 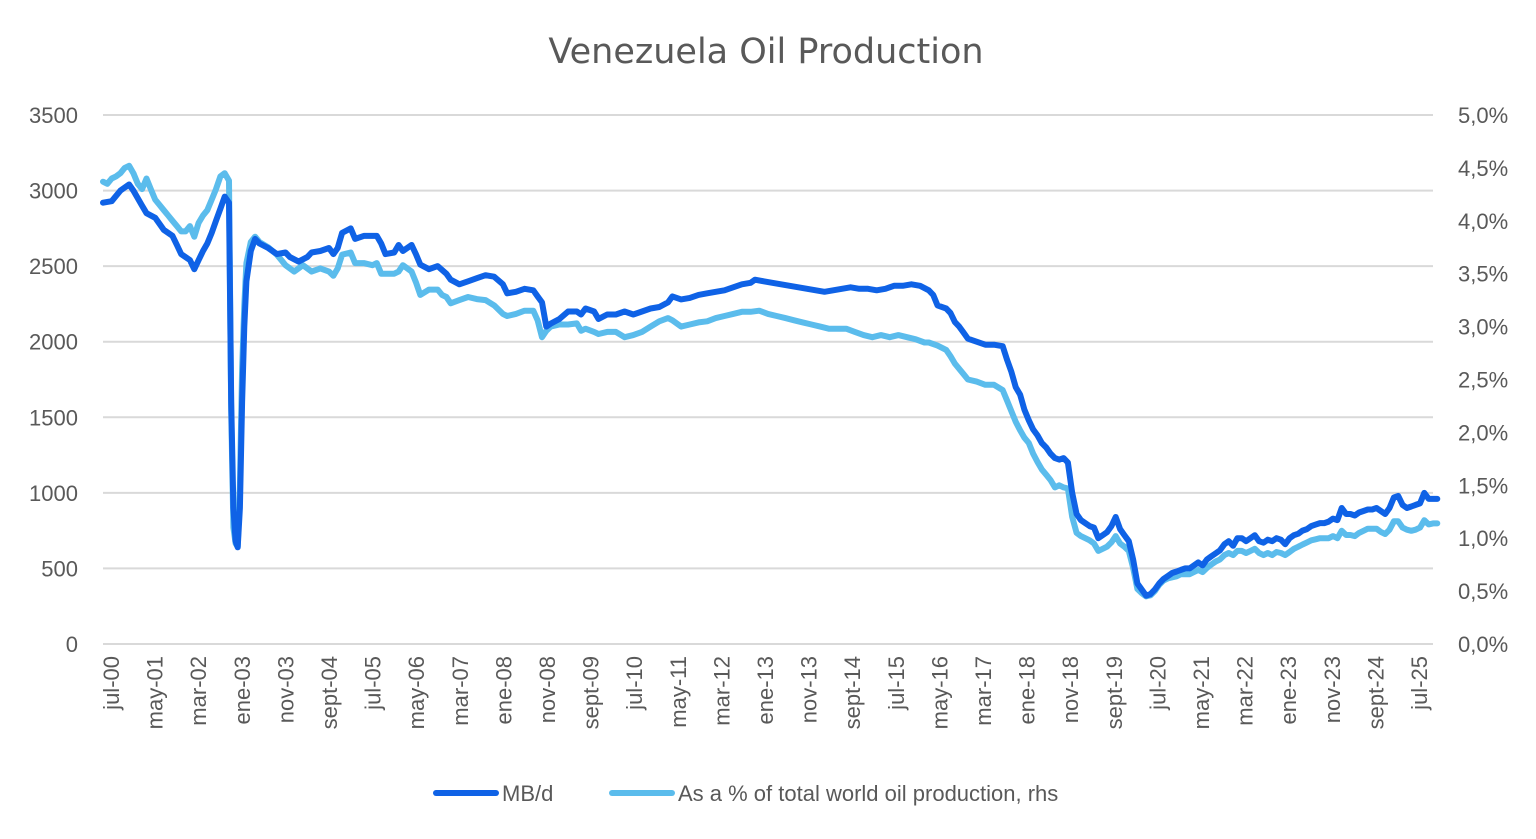 What do you see at coordinates (983, 691) in the screenshot?
I see `x-tick-label: mar-17` at bounding box center [983, 691].